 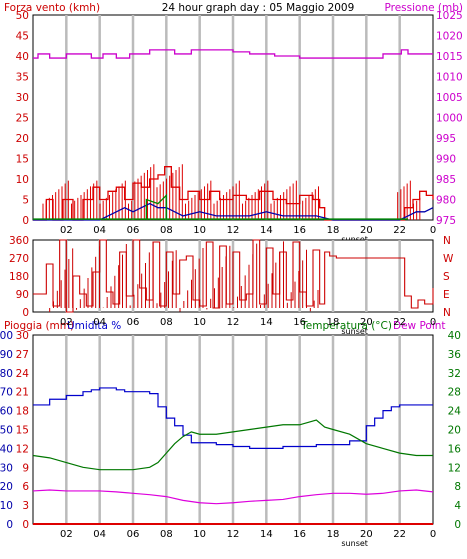 What do you see at coordinates (22, 393) in the screenshot?
I see `rain-tick-label: 21` at bounding box center [22, 393].